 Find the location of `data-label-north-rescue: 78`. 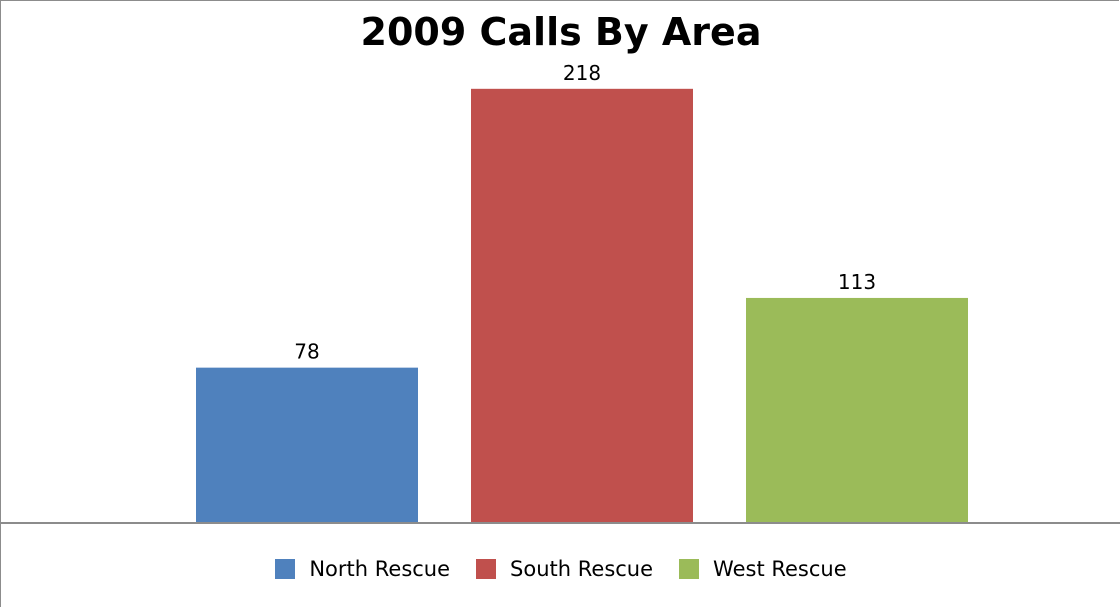

data-label-north-rescue: 78 is located at coordinates (306, 352).